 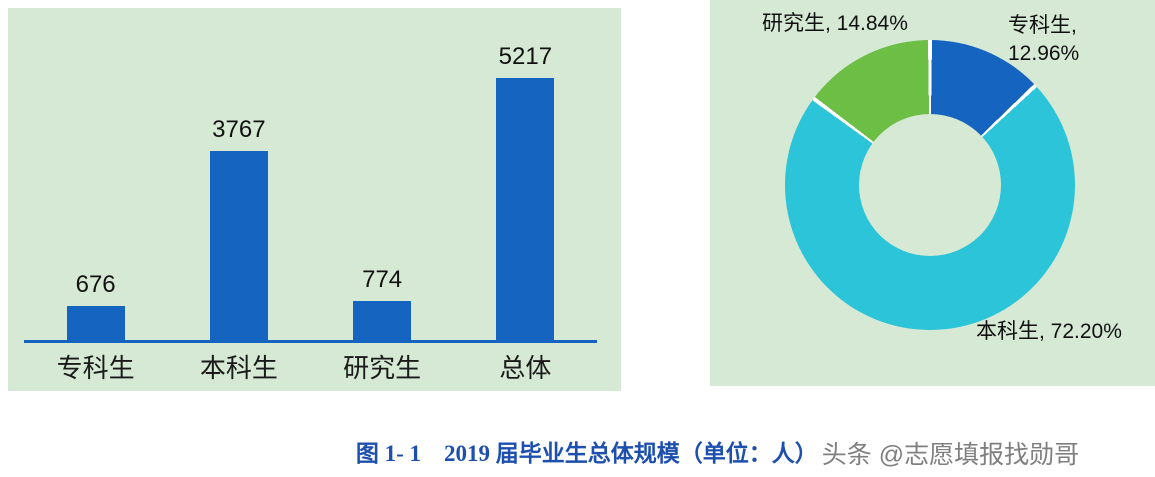 I want to click on donut-hole, so click(x=930, y=185).